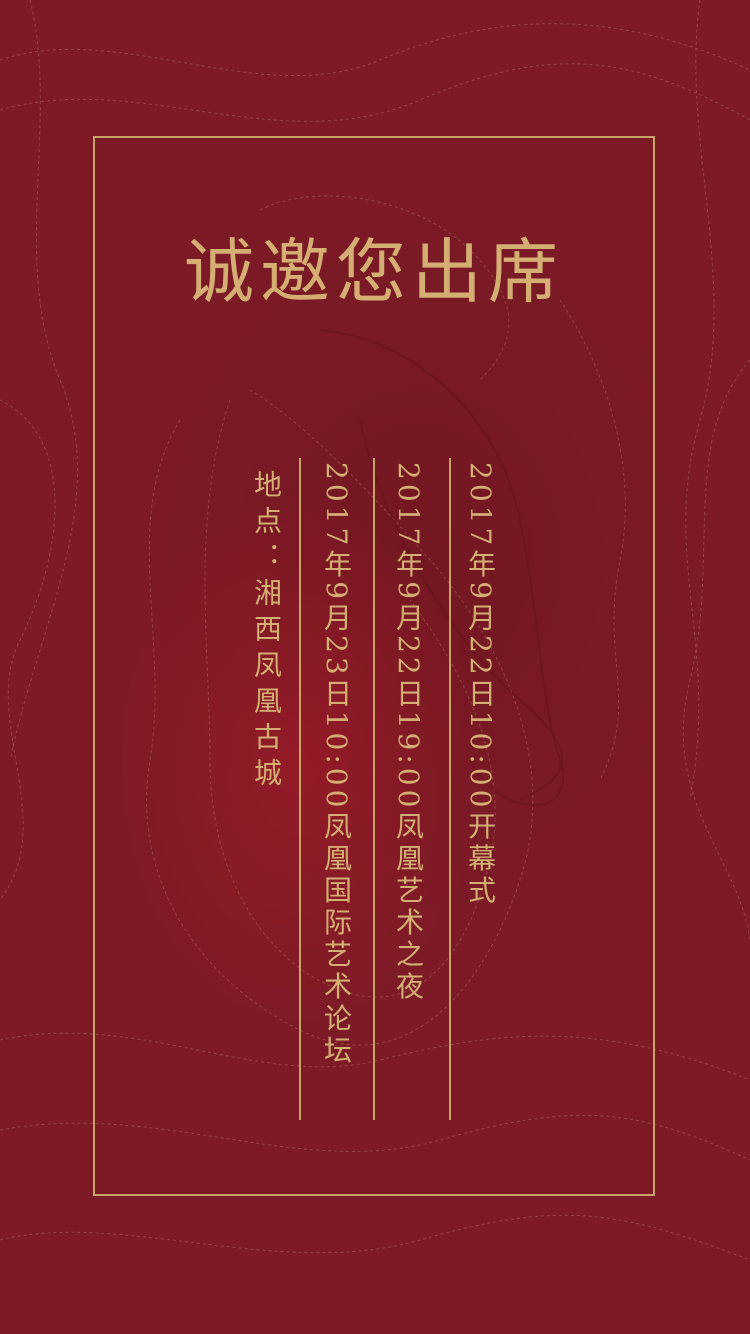 The height and width of the screenshot is (1334, 750). What do you see at coordinates (266, 632) in the screenshot?
I see `location-text: 地点：湘西凤凰古城` at bounding box center [266, 632].